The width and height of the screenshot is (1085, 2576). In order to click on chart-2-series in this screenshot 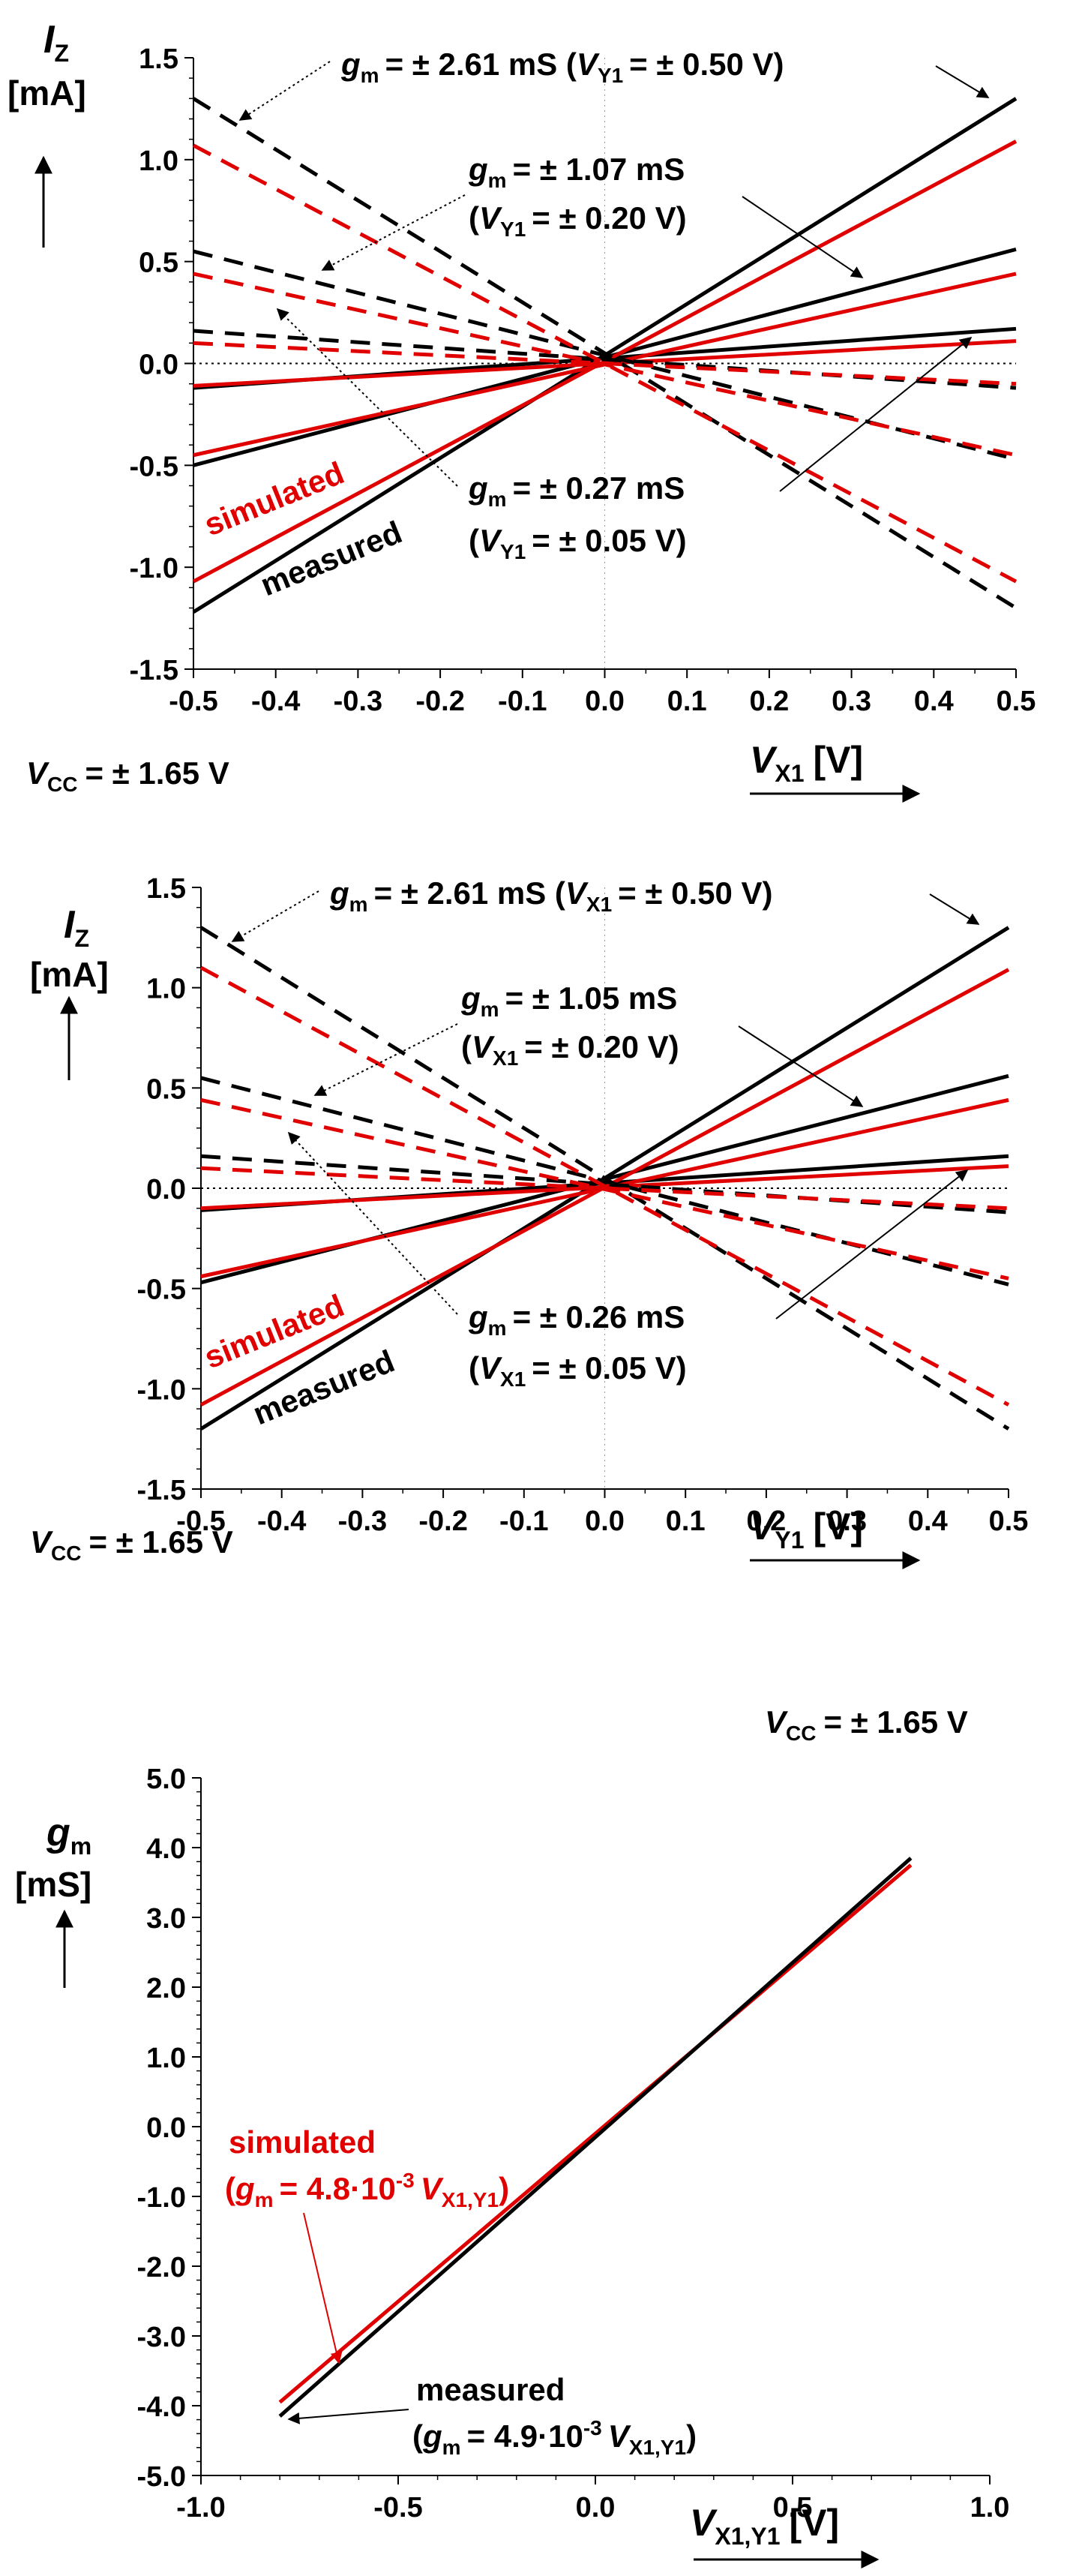, I will do `click(604, 1178)`.